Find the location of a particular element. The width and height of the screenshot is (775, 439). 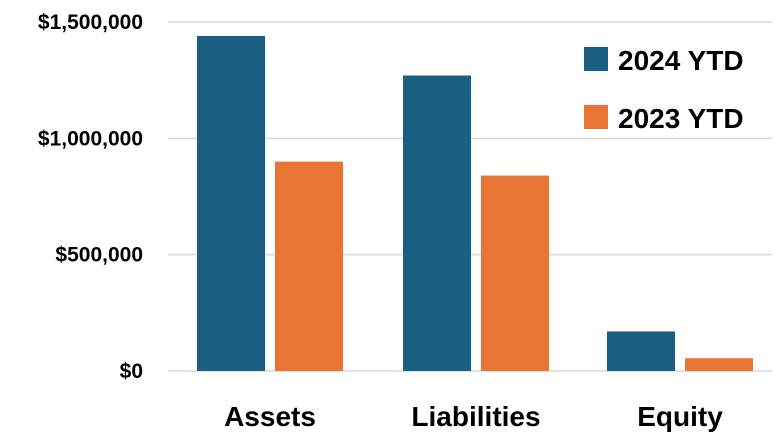

y-tick-label: $1,500,000 is located at coordinates (90, 22).